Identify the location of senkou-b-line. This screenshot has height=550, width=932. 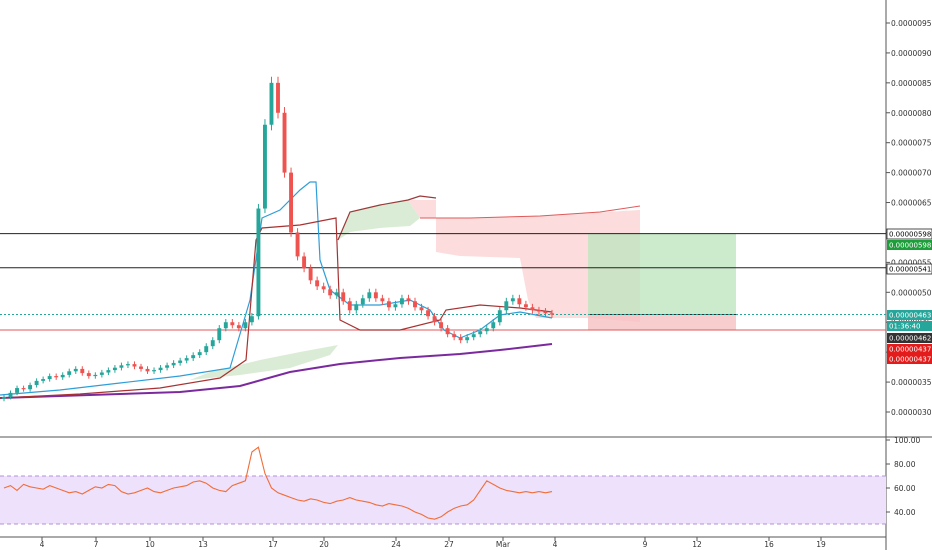
(530, 212).